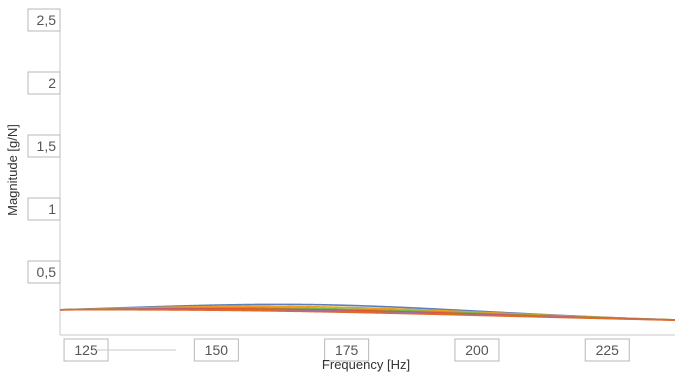 The height and width of the screenshot is (374, 675). I want to click on y-axis-ticks: 0,5 1 1,5 2 2,5, so click(44, 146).